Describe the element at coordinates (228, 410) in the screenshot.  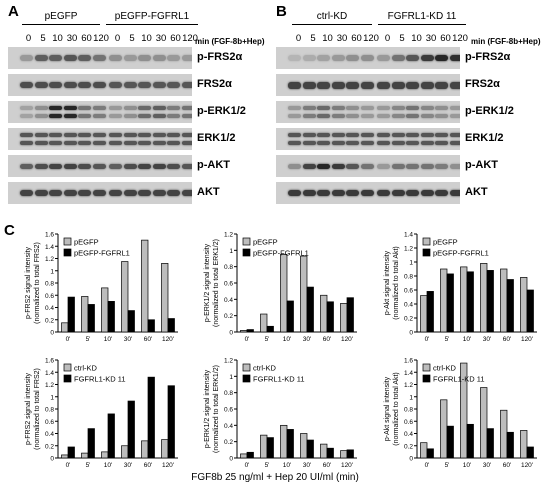
I see `y-tick-label: 0.6` at that location.